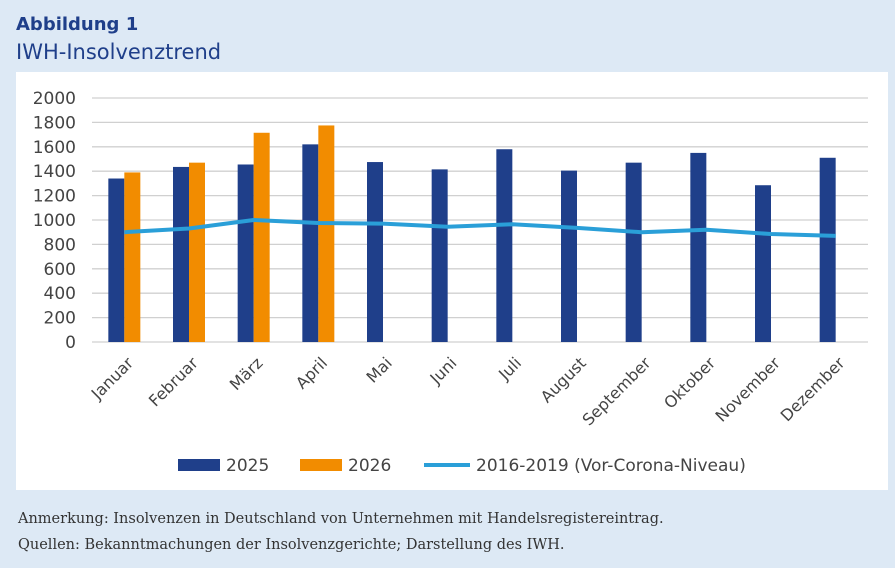  What do you see at coordinates (54, 148) in the screenshot?
I see `y-tick-label: 1600` at bounding box center [54, 148].